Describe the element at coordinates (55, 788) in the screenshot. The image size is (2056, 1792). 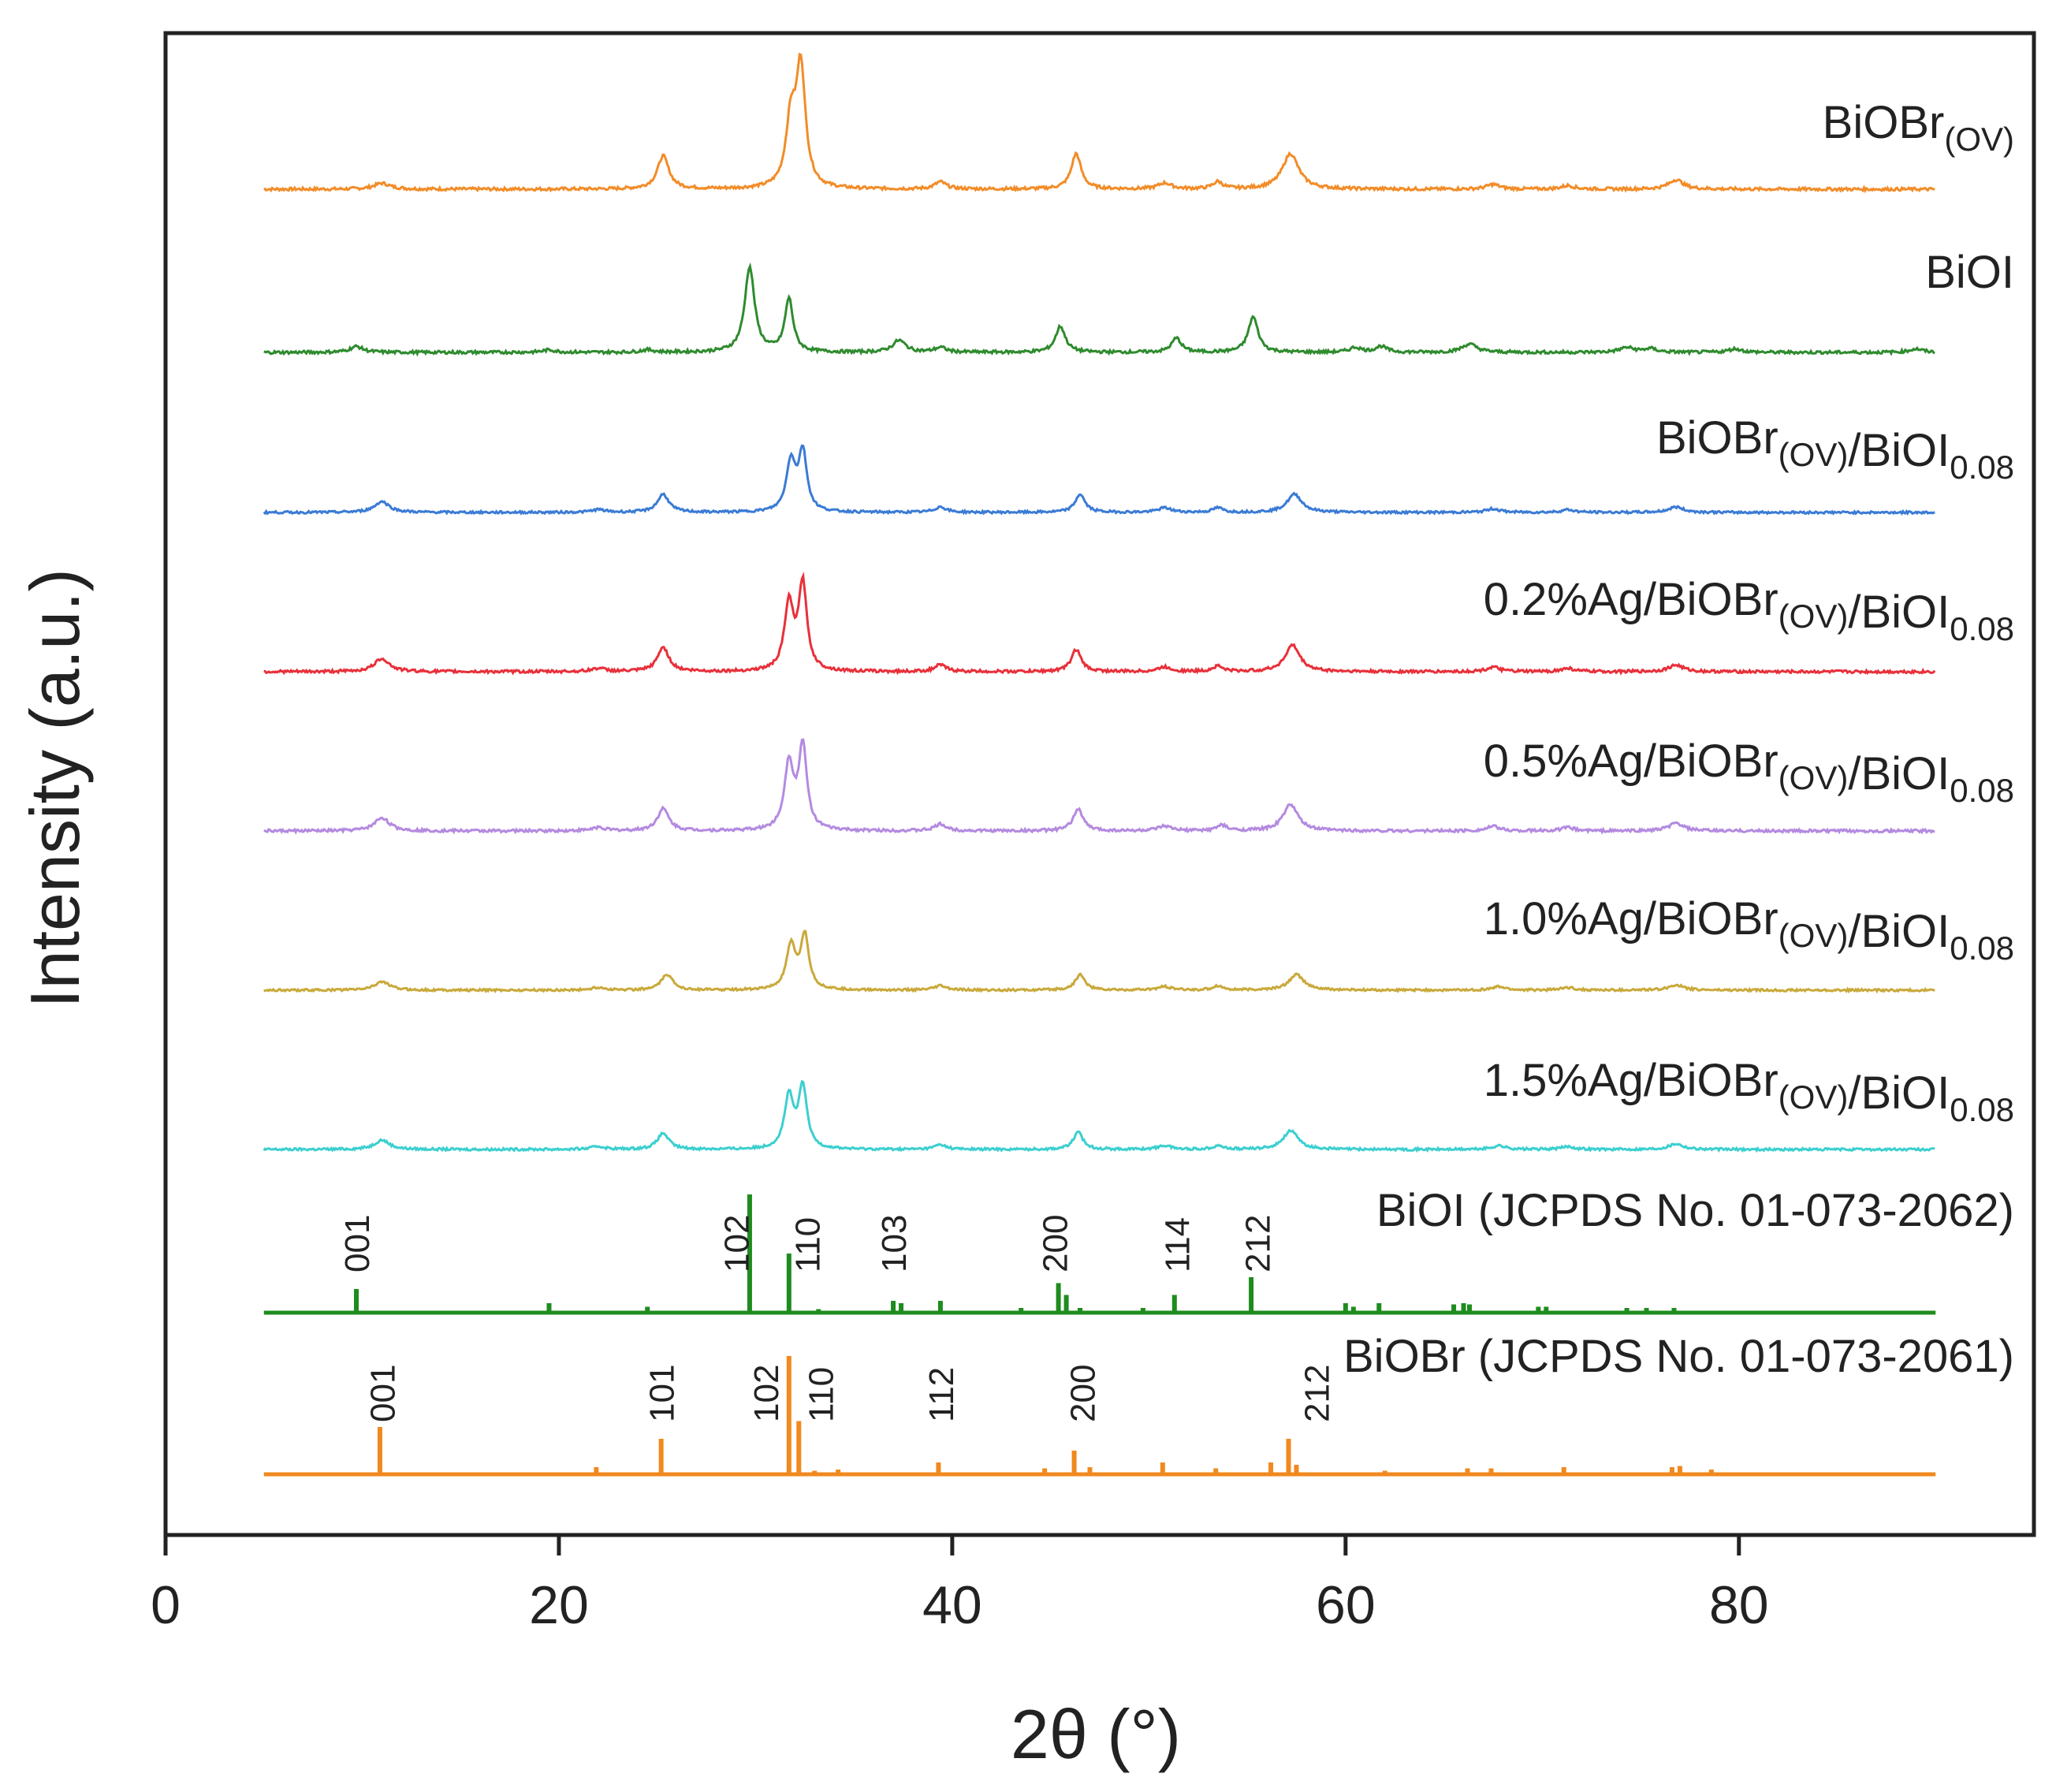
I see `y-axis-title: Intensity (a.u.)` at that location.